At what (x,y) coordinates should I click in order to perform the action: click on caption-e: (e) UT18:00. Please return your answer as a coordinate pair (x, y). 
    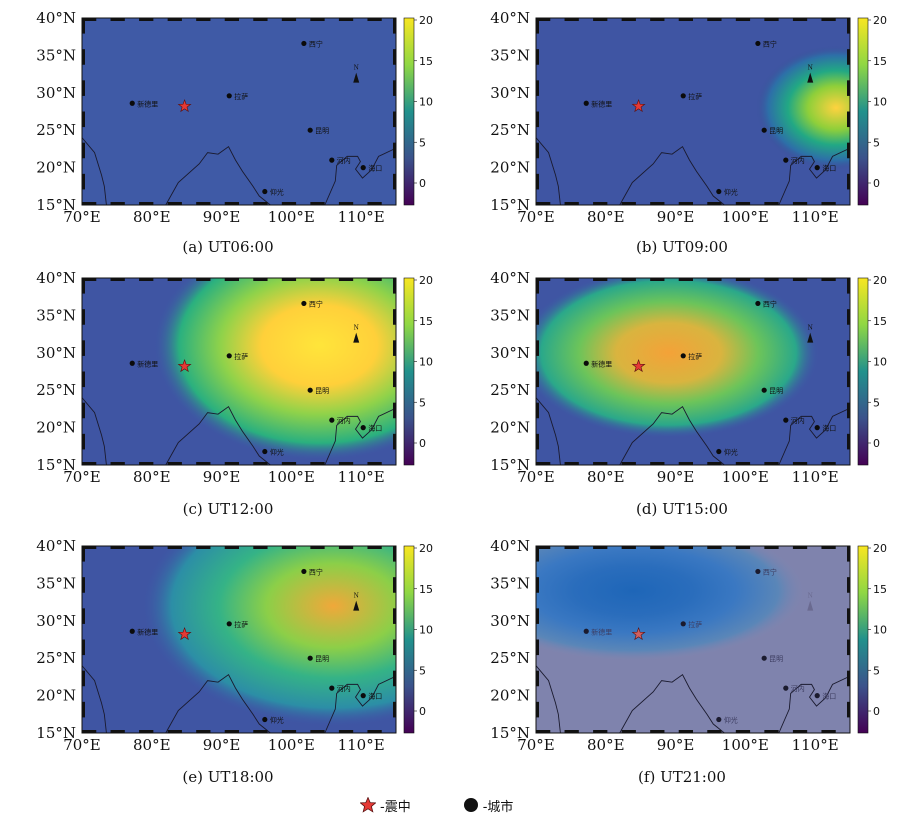
    Looking at the image, I should click on (228, 777).